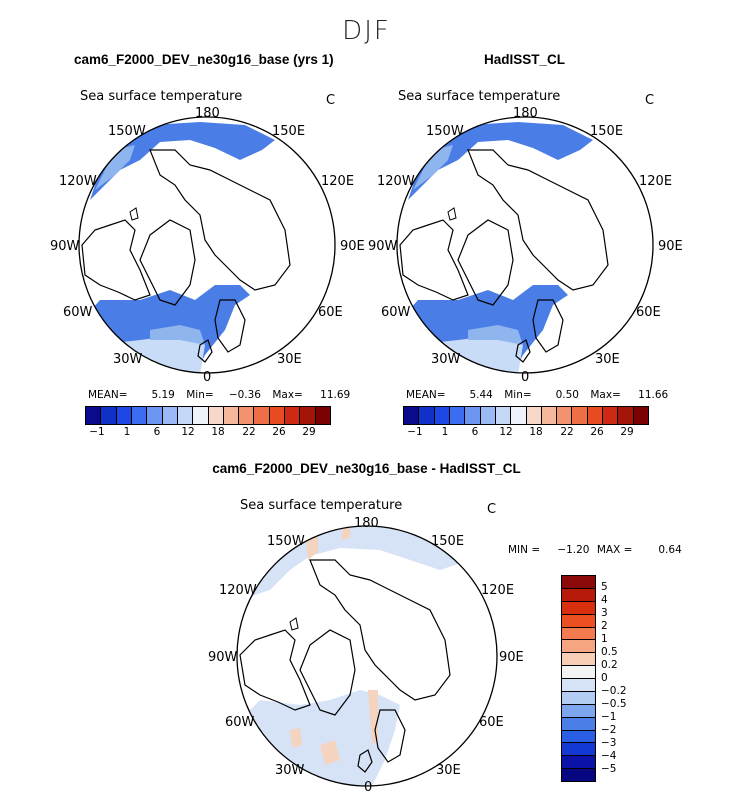  I want to click on pacific-diff, so click(355, 563).